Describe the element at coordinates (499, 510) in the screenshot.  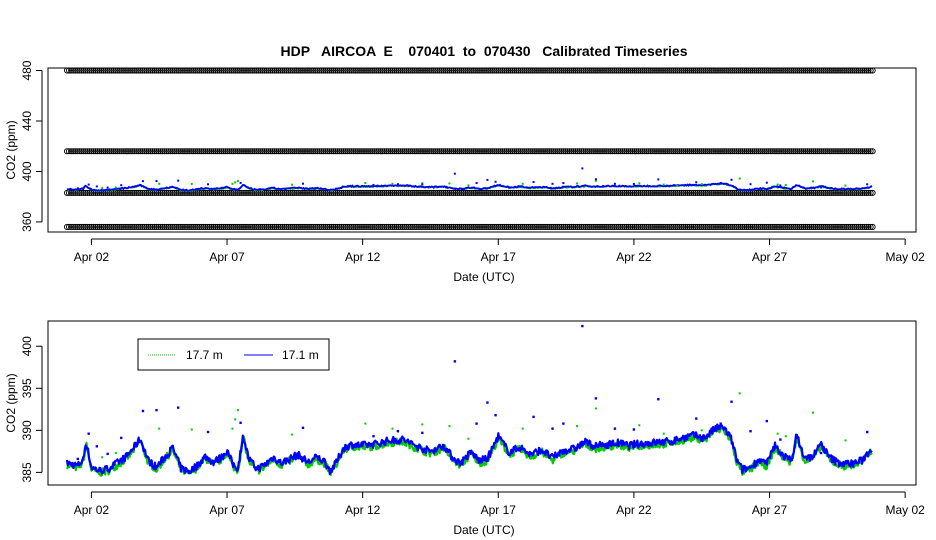
I see `x-tick-label: Apr 17` at that location.